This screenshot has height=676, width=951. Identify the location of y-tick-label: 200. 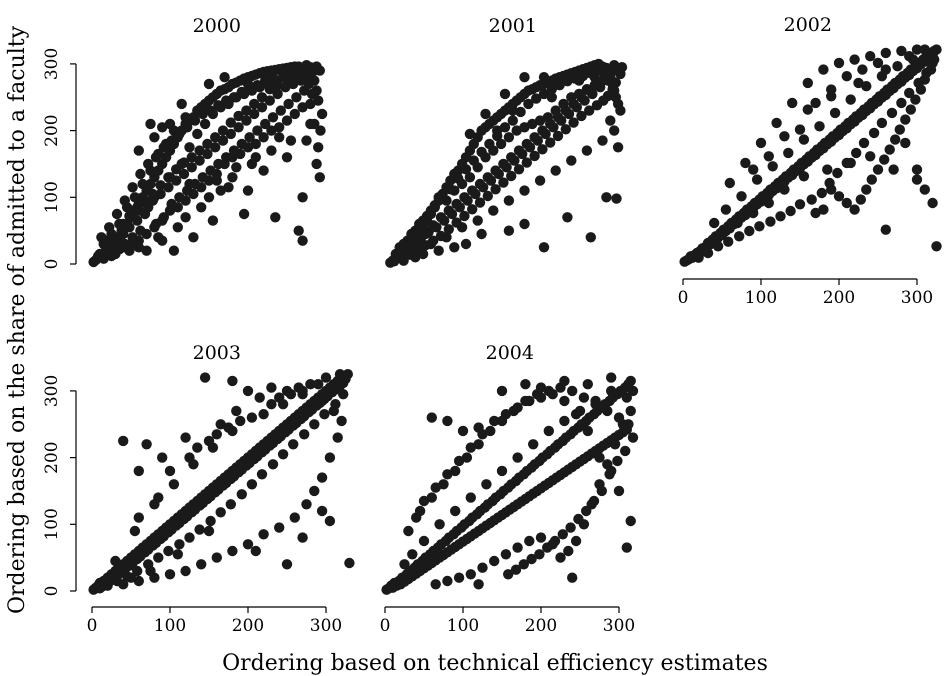
(52, 457).